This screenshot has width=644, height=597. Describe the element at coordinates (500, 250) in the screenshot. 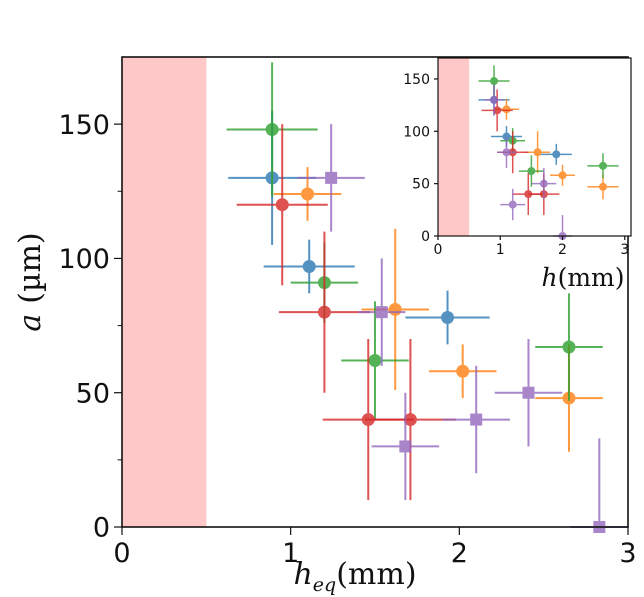

I see `inset-xtick-label-1: 1` at that location.